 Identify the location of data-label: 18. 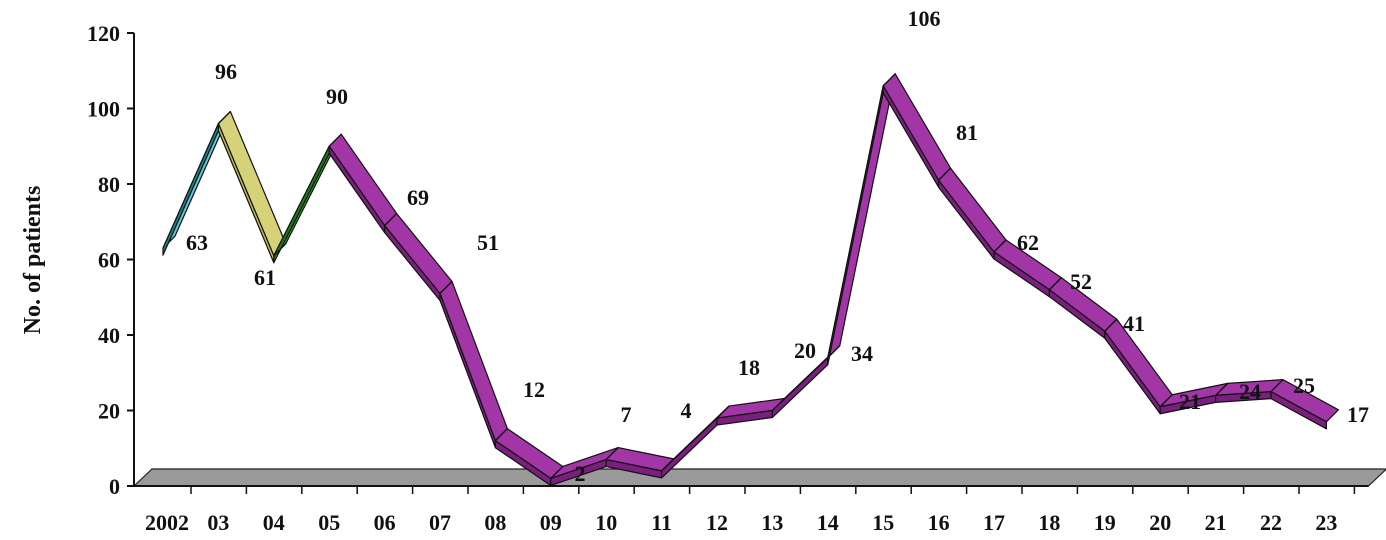
(749, 367).